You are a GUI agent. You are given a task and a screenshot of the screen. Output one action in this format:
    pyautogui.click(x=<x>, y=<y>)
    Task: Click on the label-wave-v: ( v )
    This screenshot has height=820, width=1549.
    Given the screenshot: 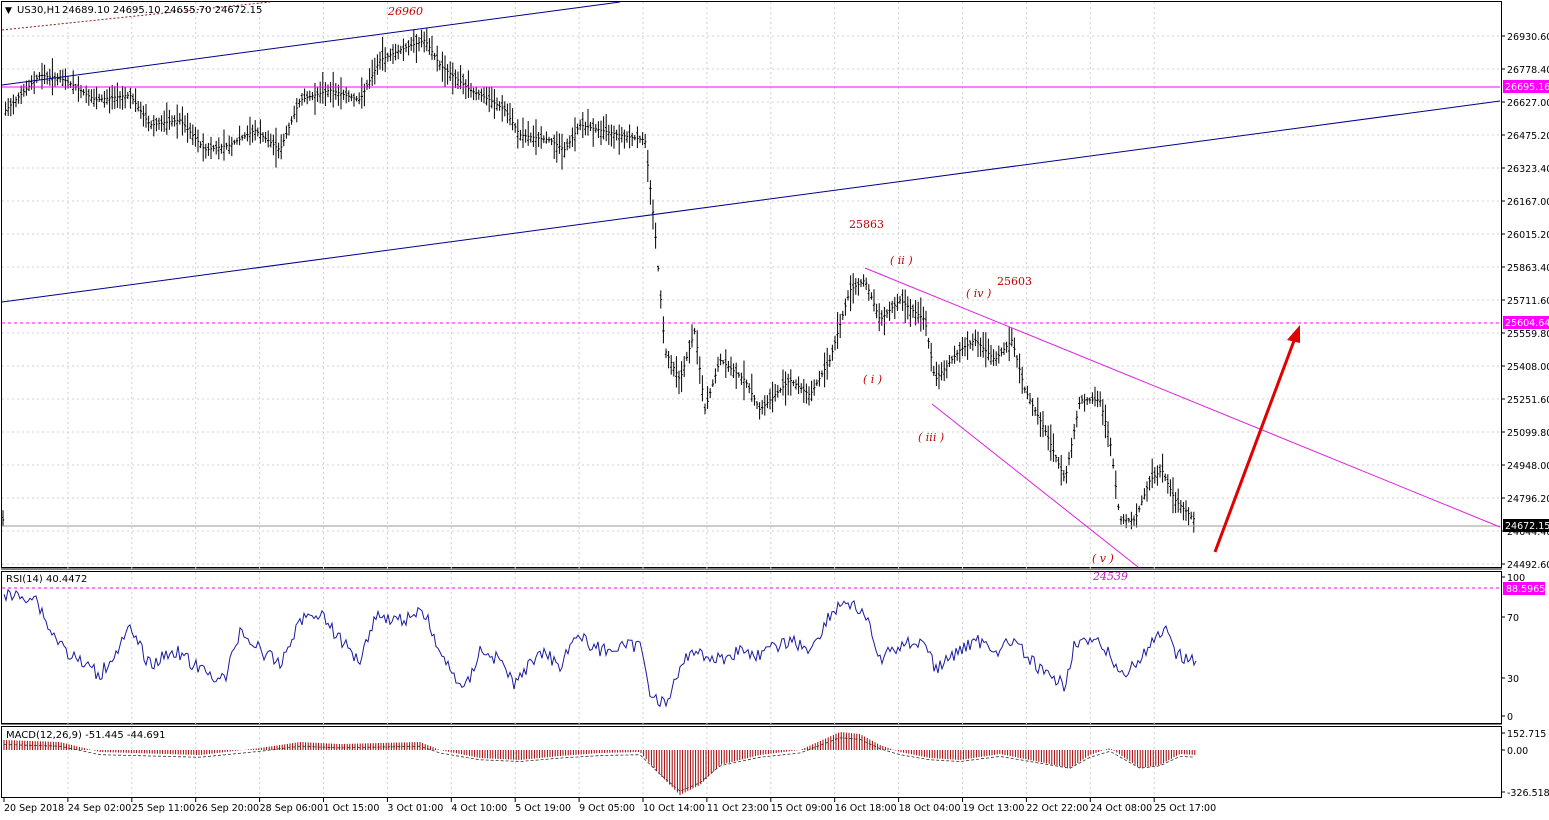 What is the action you would take?
    pyautogui.click(x=1103, y=558)
    